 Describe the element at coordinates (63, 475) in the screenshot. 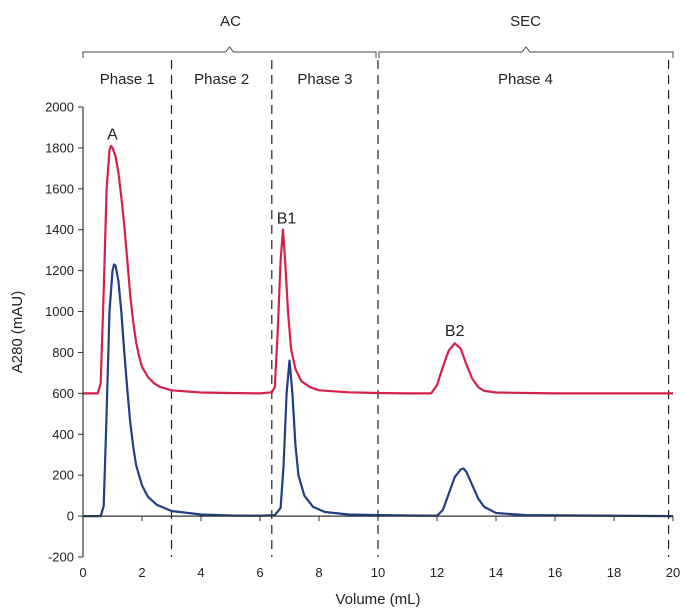

I see `y-tick-label: 200` at that location.